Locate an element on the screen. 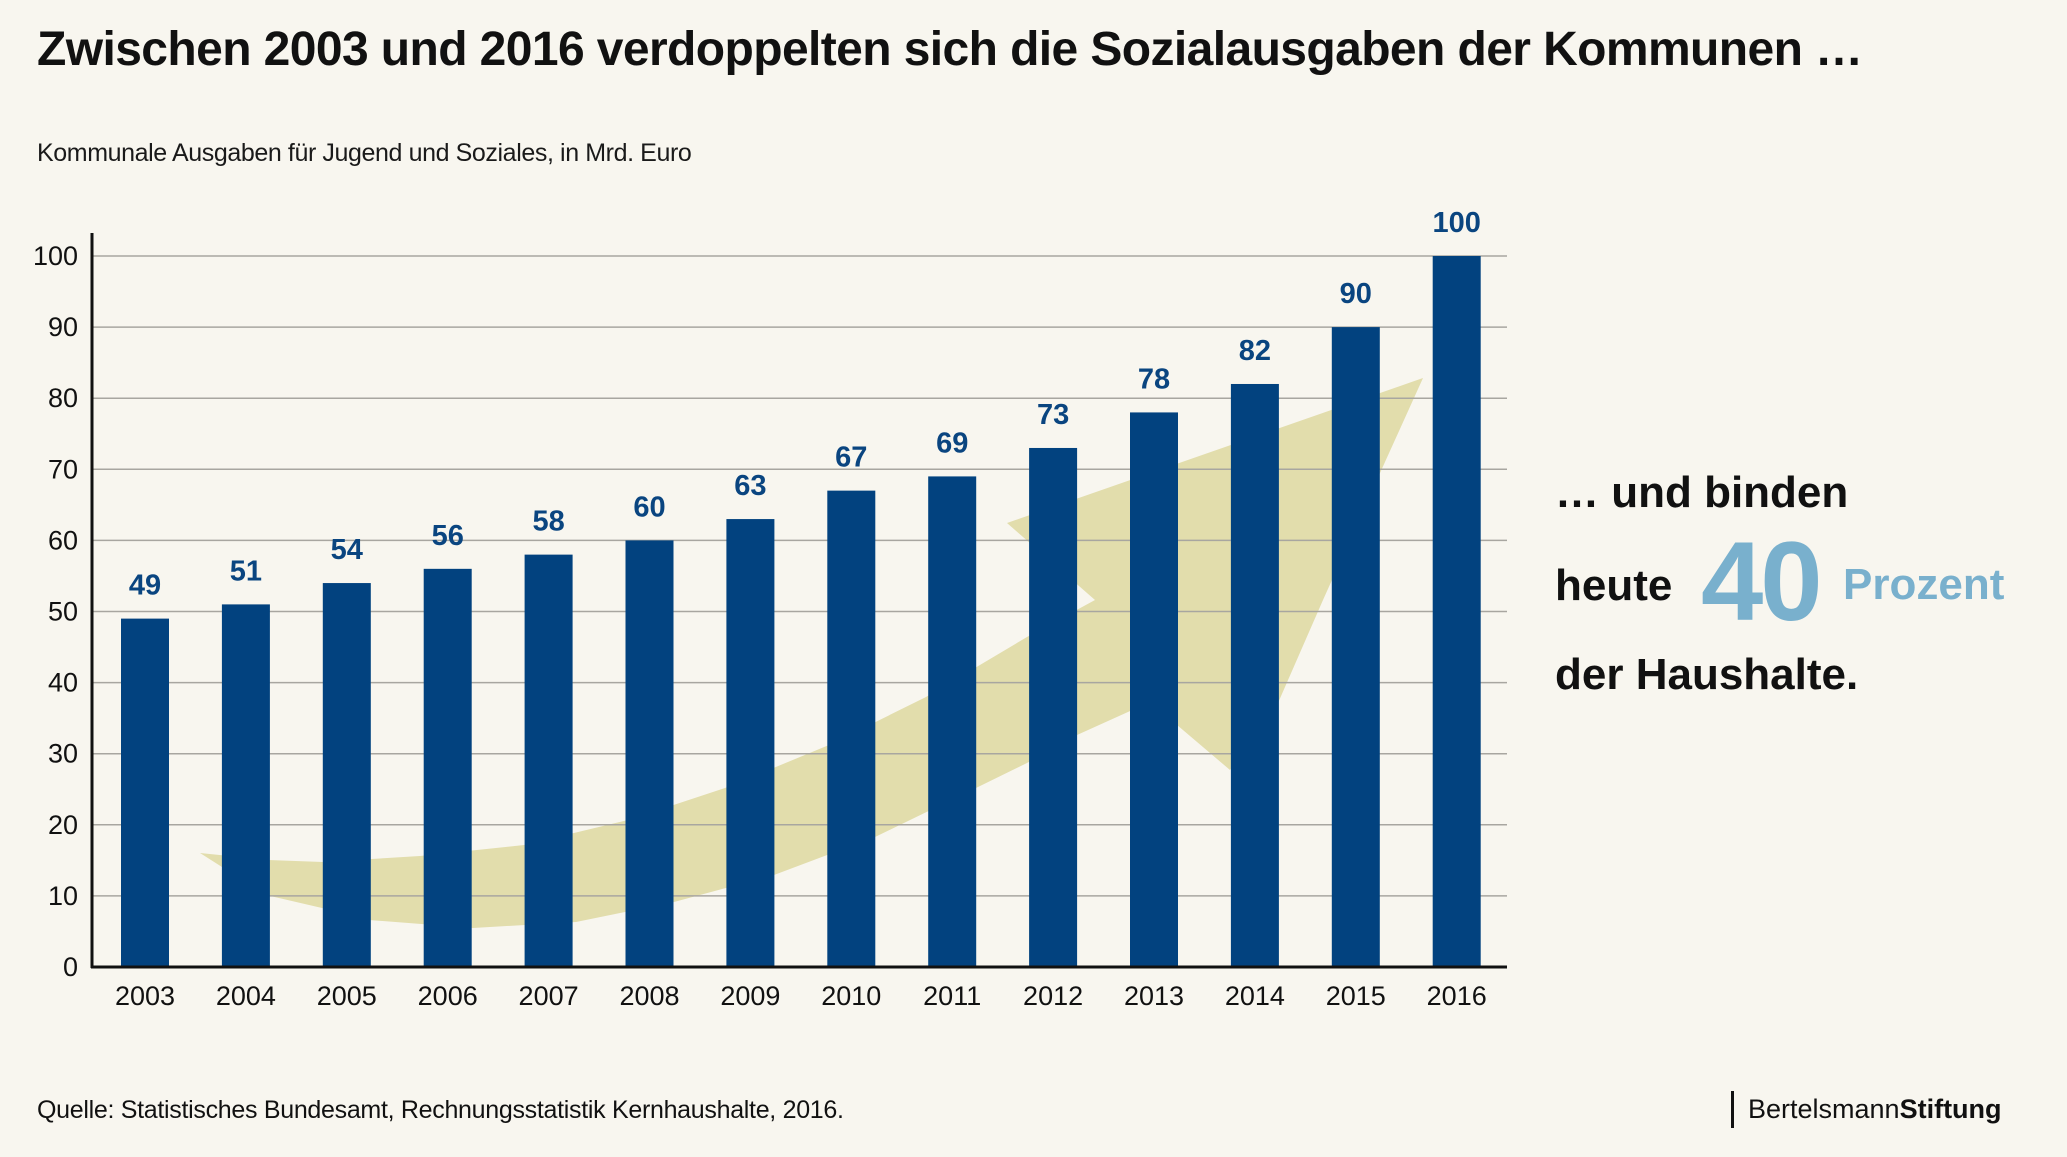 The height and width of the screenshot is (1157, 2067). value-label: 100 is located at coordinates (1457, 223).